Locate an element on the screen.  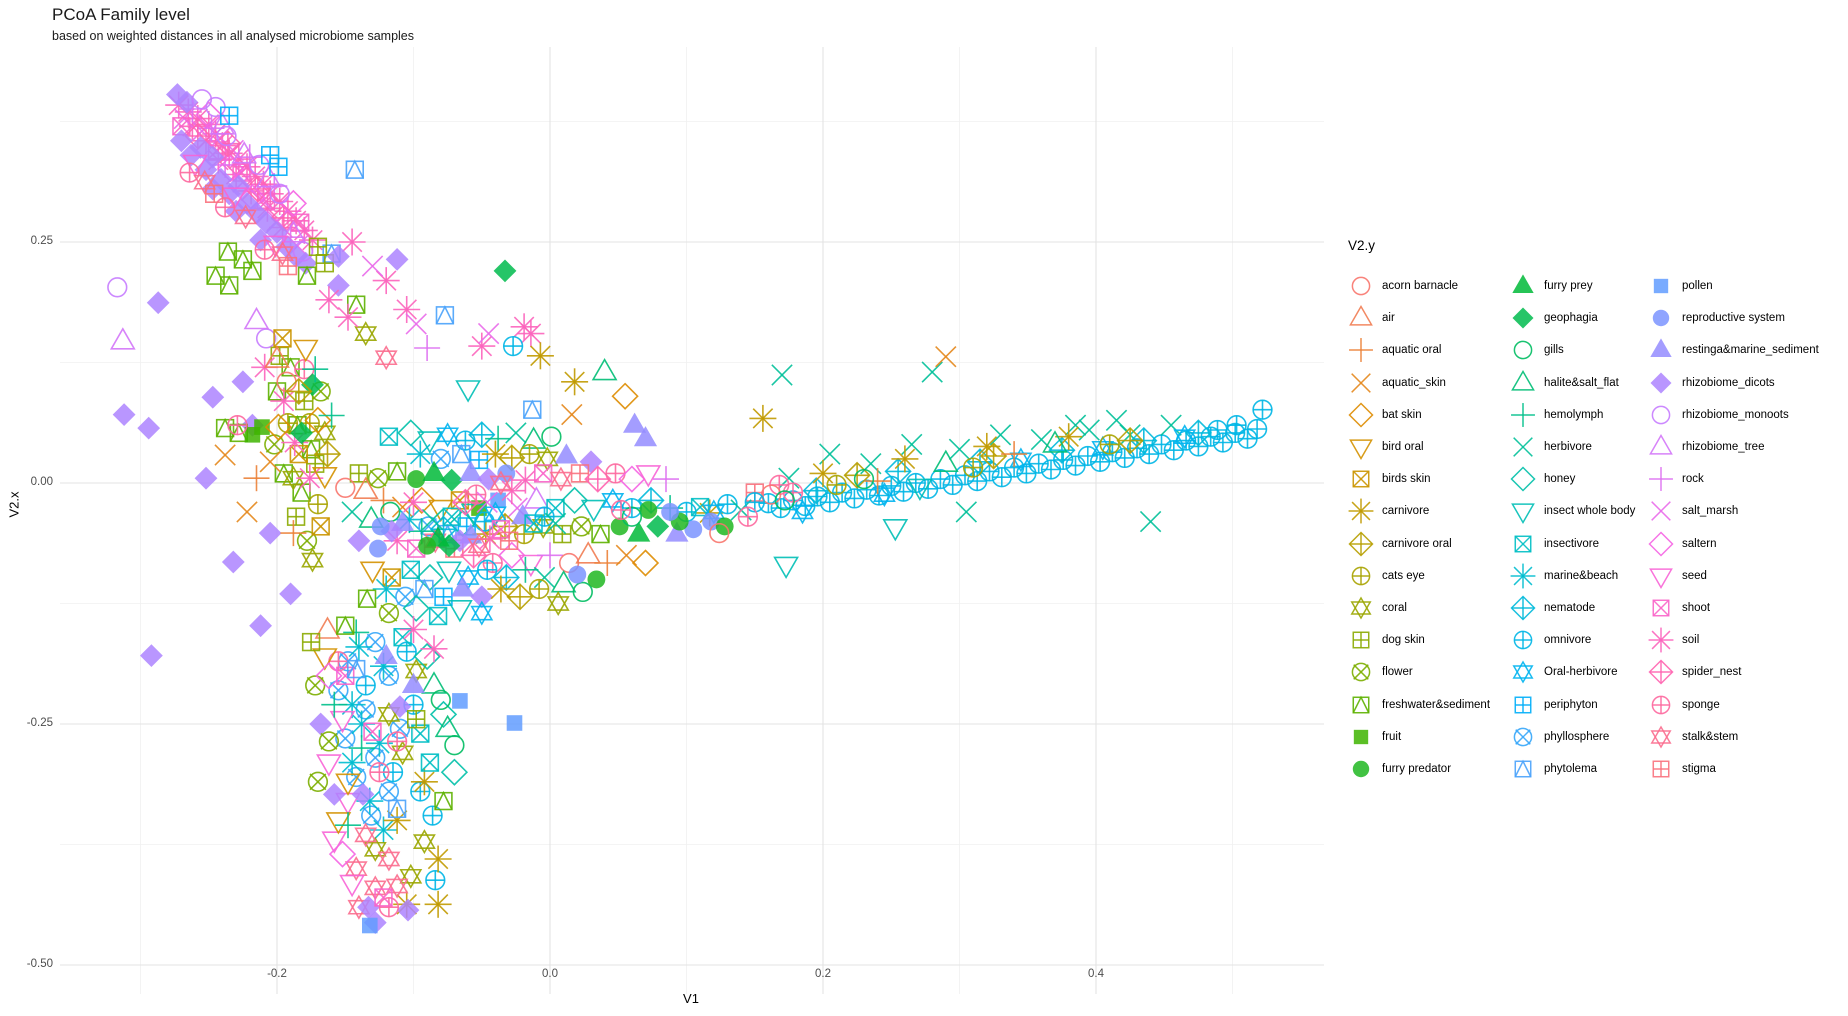
legend-item: rock is located at coordinates (1733, 479).